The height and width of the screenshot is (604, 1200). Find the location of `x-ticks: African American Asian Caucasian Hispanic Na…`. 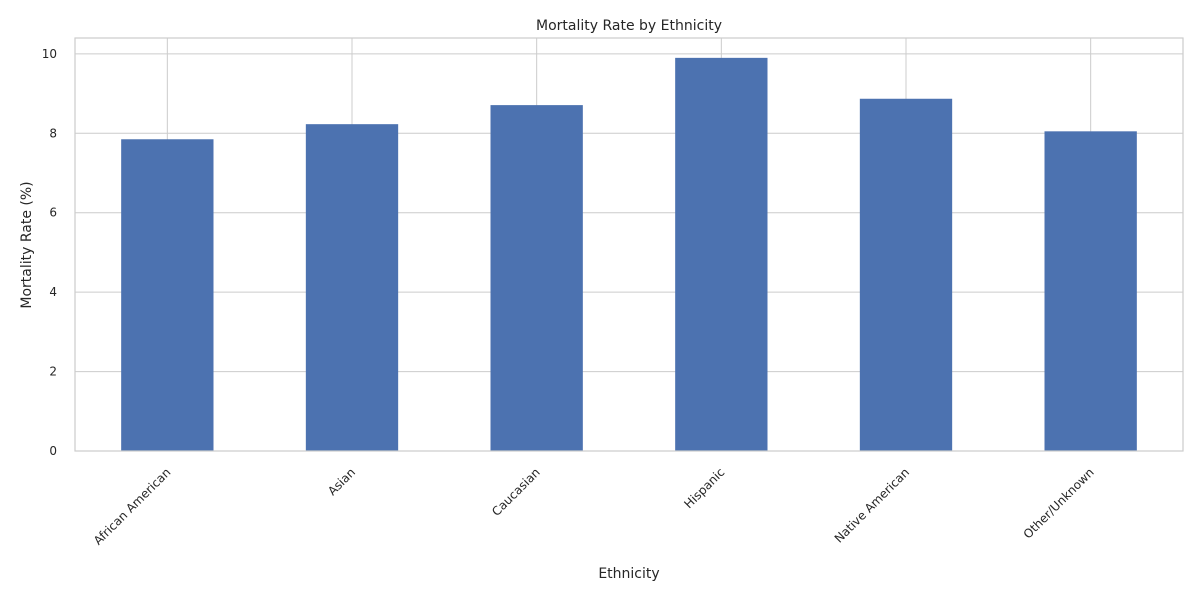

x-ticks: African American Asian Caucasian Hispanic Na… is located at coordinates (594, 506).